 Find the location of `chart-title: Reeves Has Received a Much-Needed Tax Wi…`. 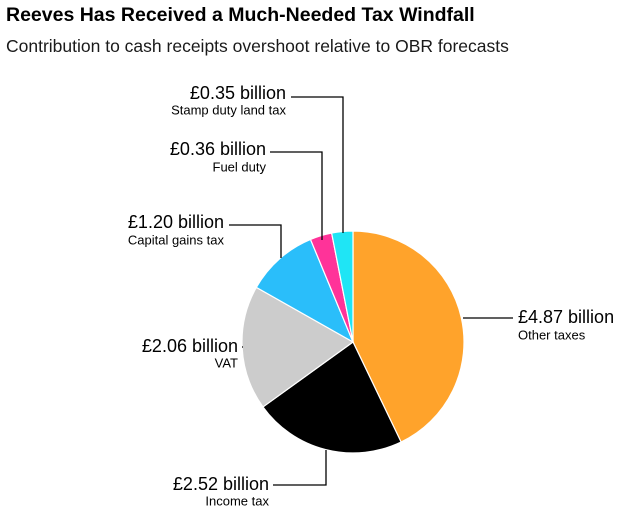

chart-title: Reeves Has Received a Much-Needed Tax Wi… is located at coordinates (240, 15).